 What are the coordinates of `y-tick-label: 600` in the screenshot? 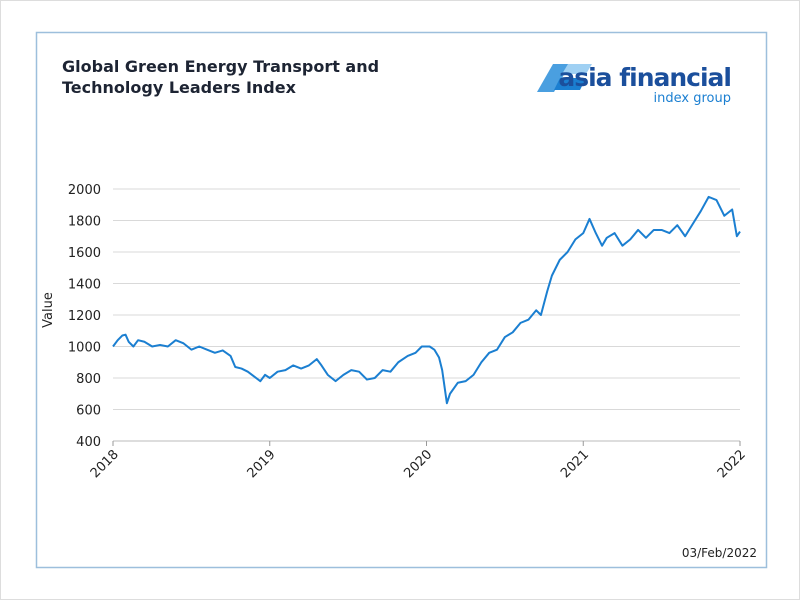 It's located at (88, 411).